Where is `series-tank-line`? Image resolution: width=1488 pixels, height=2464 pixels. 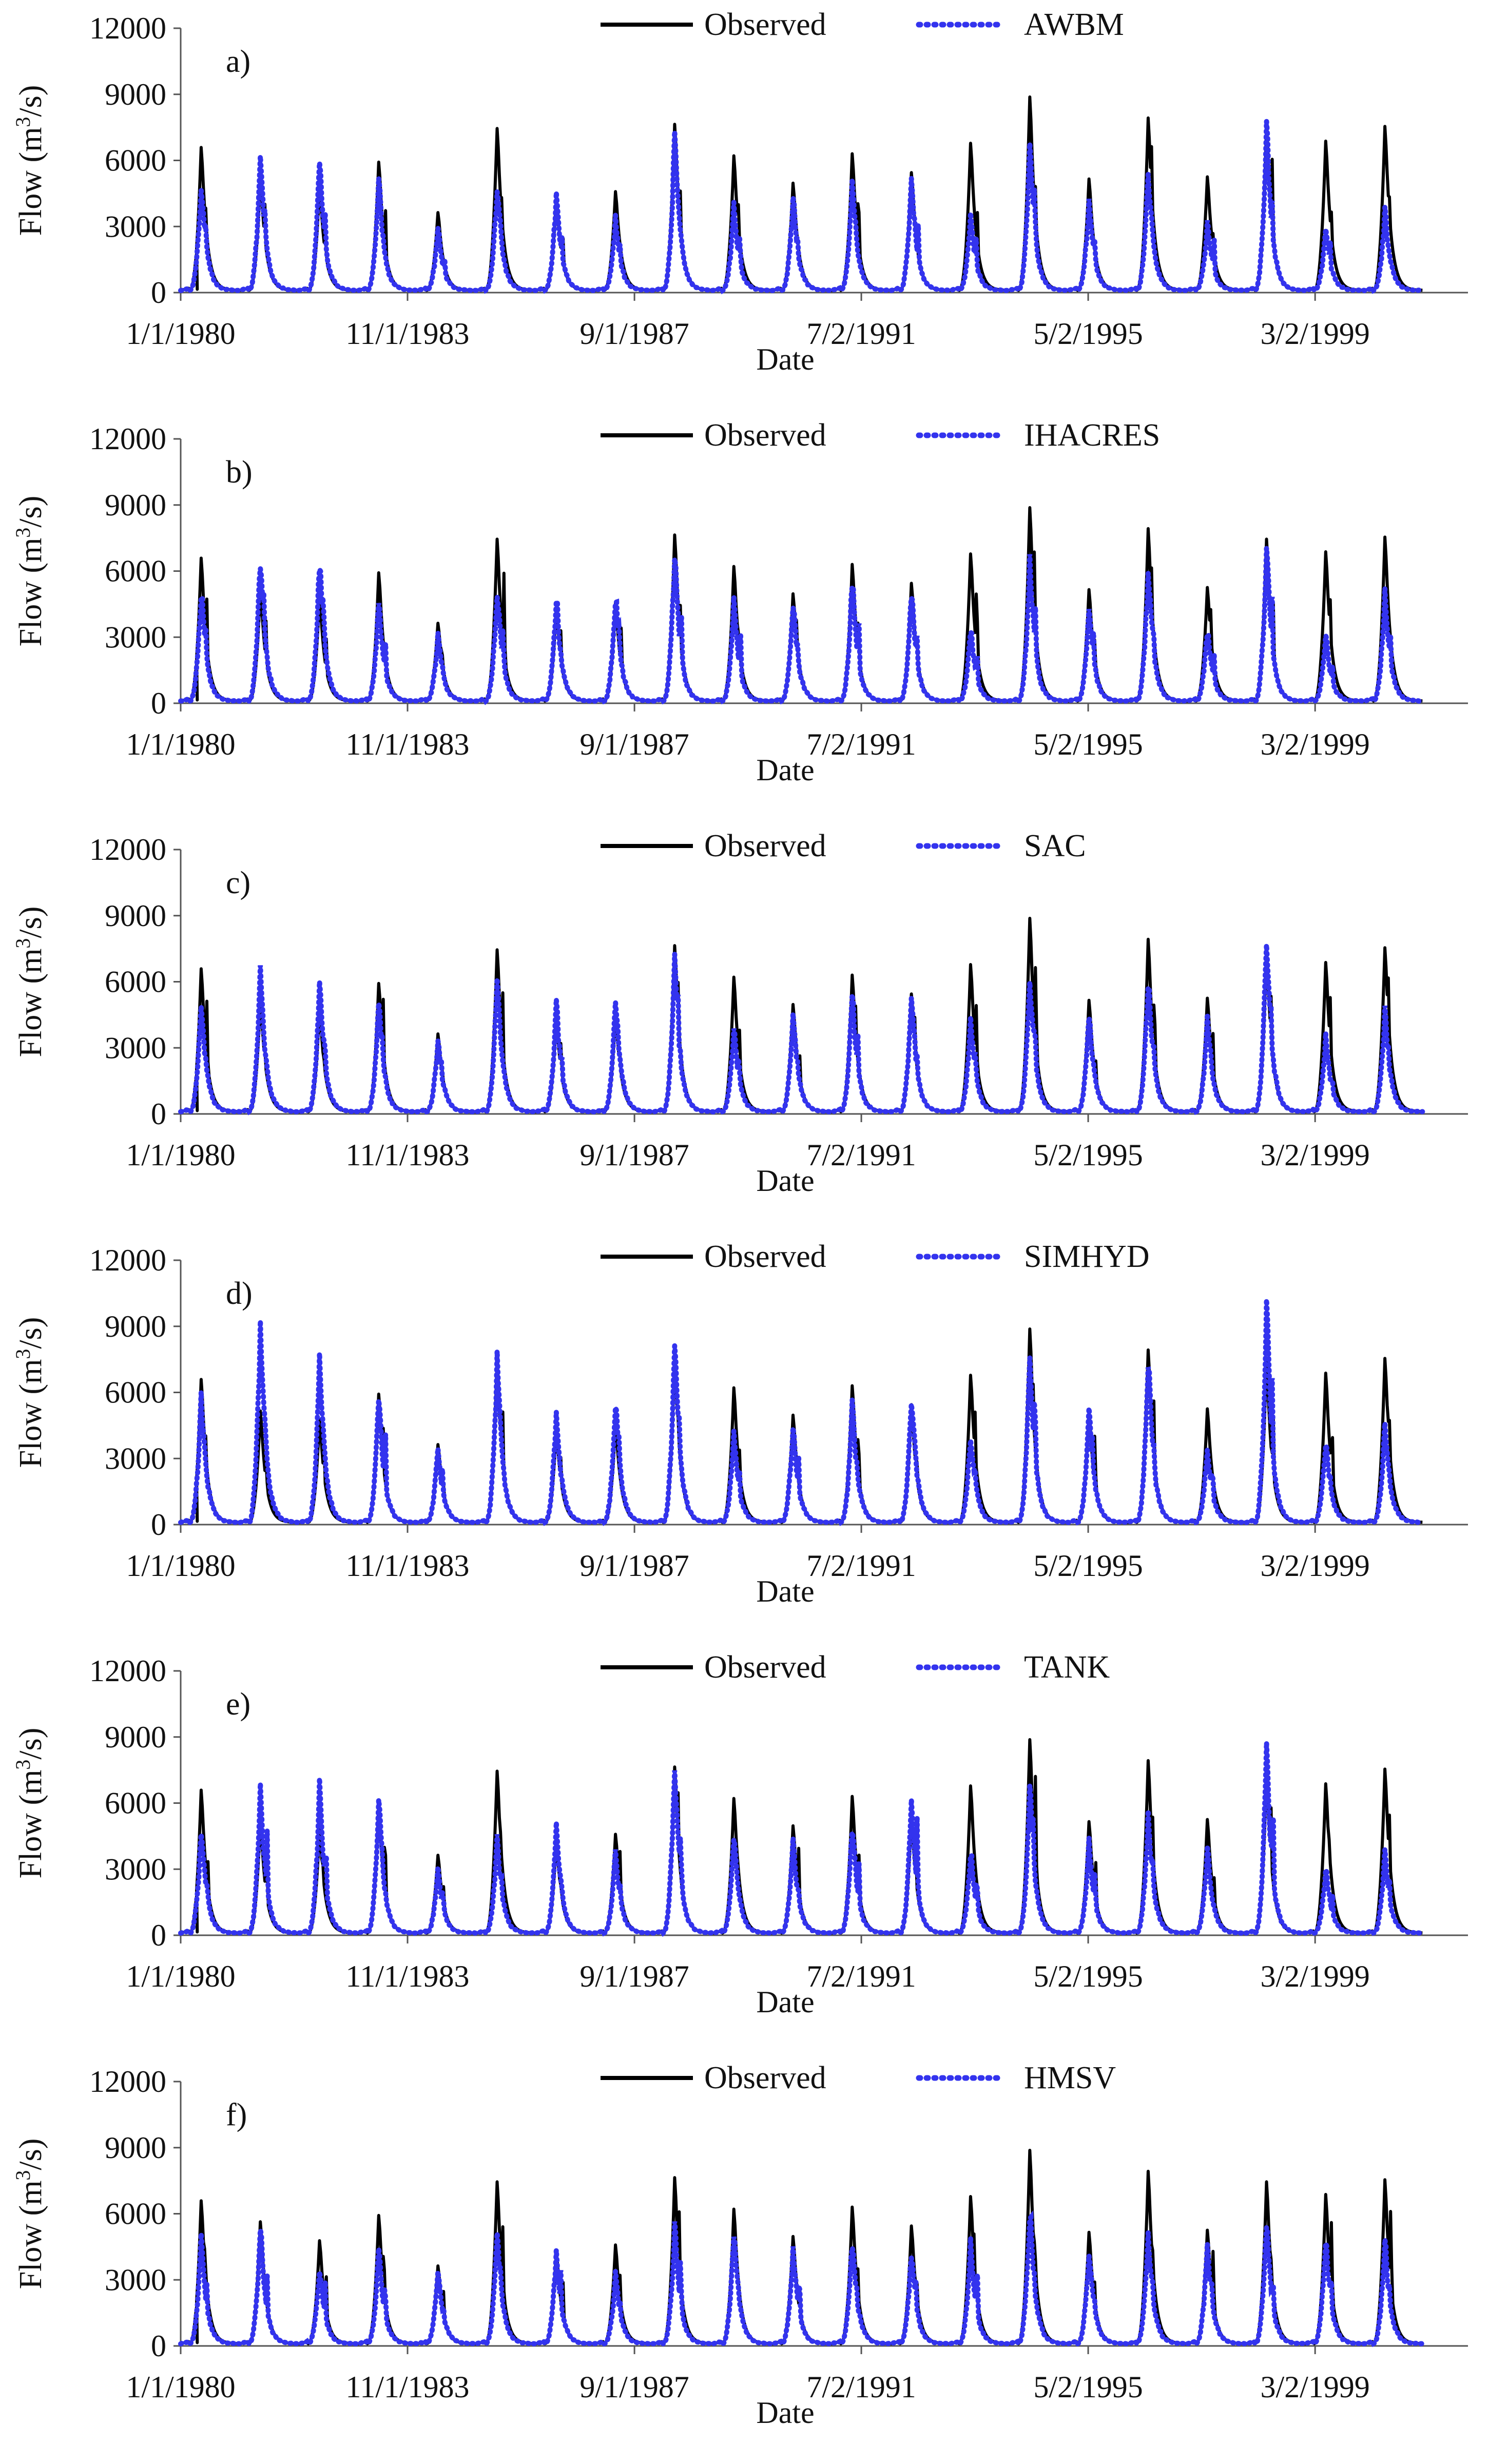
series-tank-line is located at coordinates (801, 1839).